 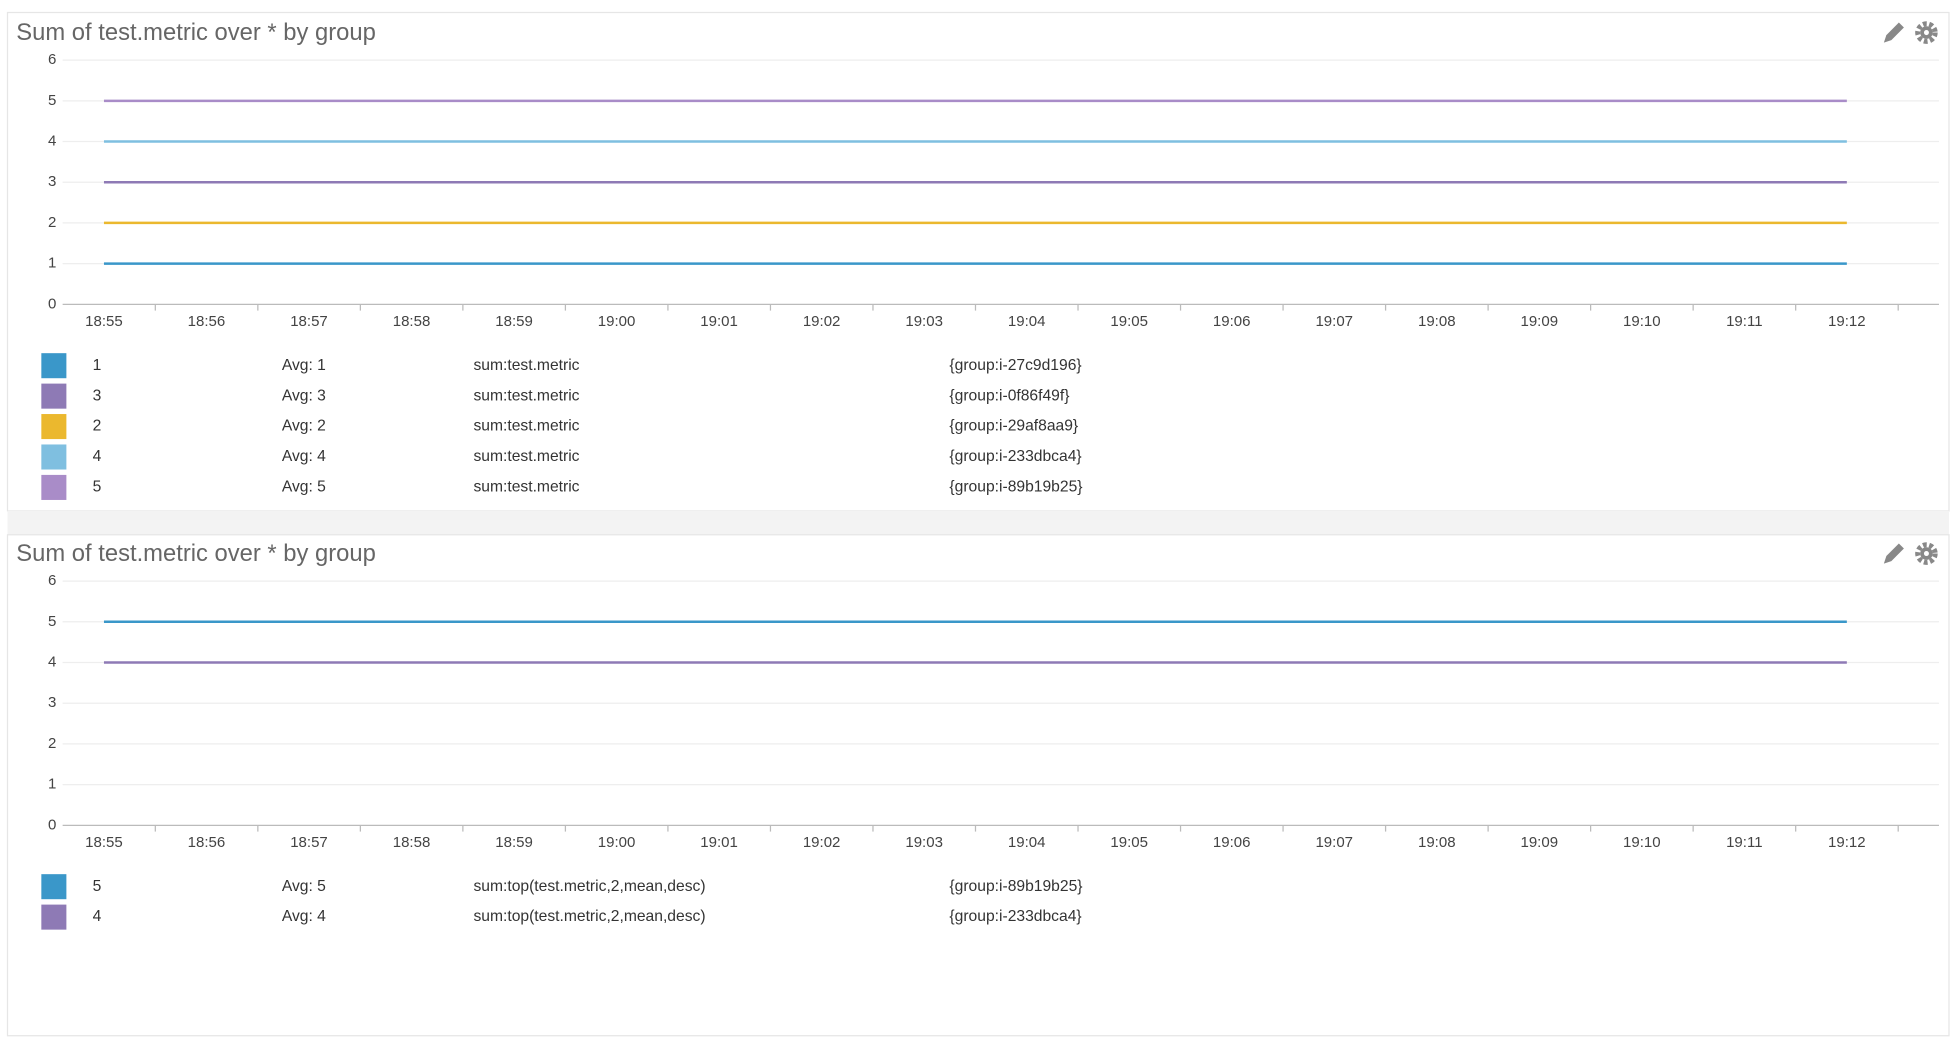 I want to click on separator, so click(x=978, y=522).